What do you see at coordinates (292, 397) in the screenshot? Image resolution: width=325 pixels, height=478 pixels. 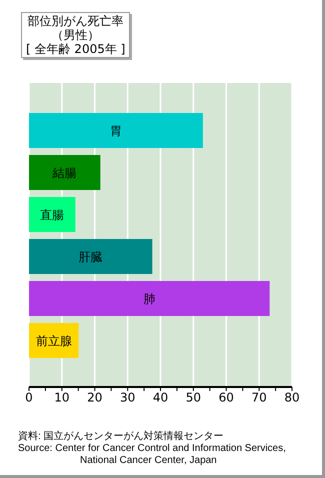 I see `x-tick-label: 80` at bounding box center [292, 397].